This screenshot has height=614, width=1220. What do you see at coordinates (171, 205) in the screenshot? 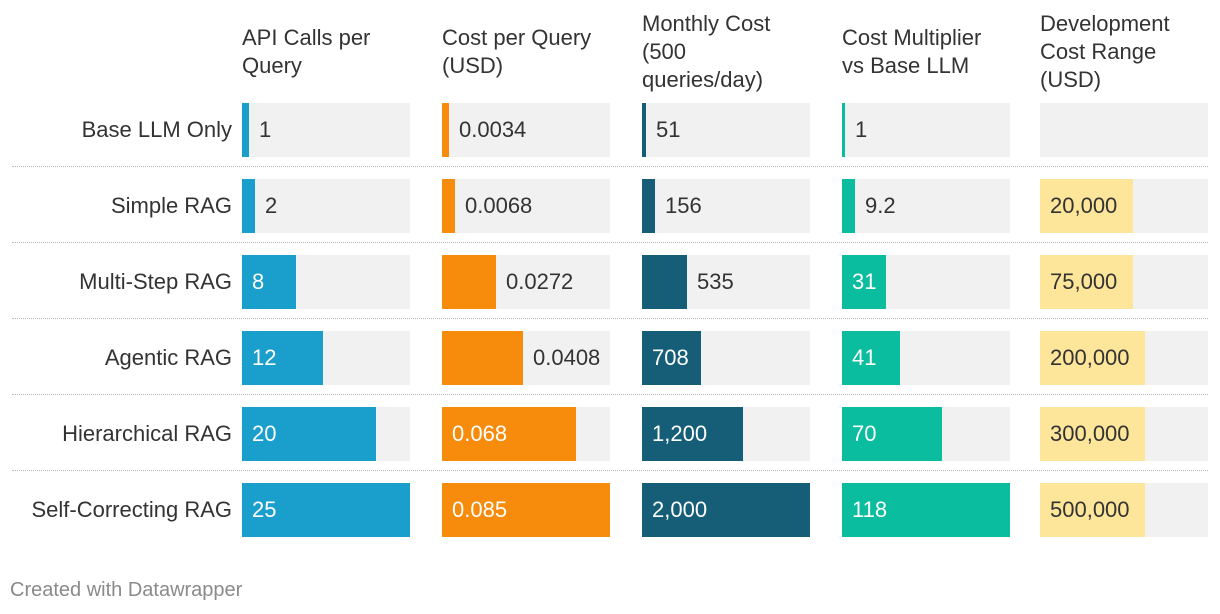
I see `row-label: Simple RAG` at bounding box center [171, 205].